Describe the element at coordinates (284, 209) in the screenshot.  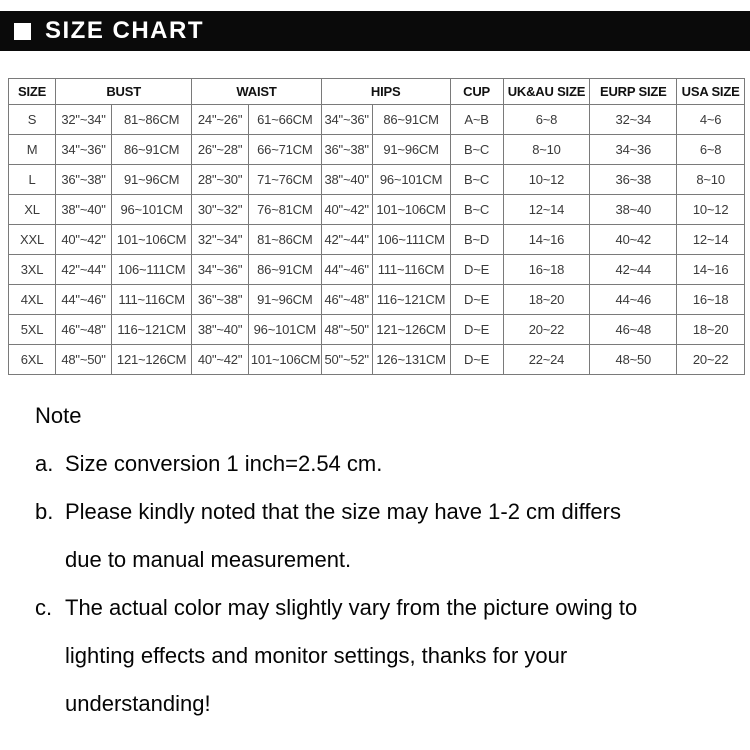
I see `measurement-cell: 76~81CM` at that location.